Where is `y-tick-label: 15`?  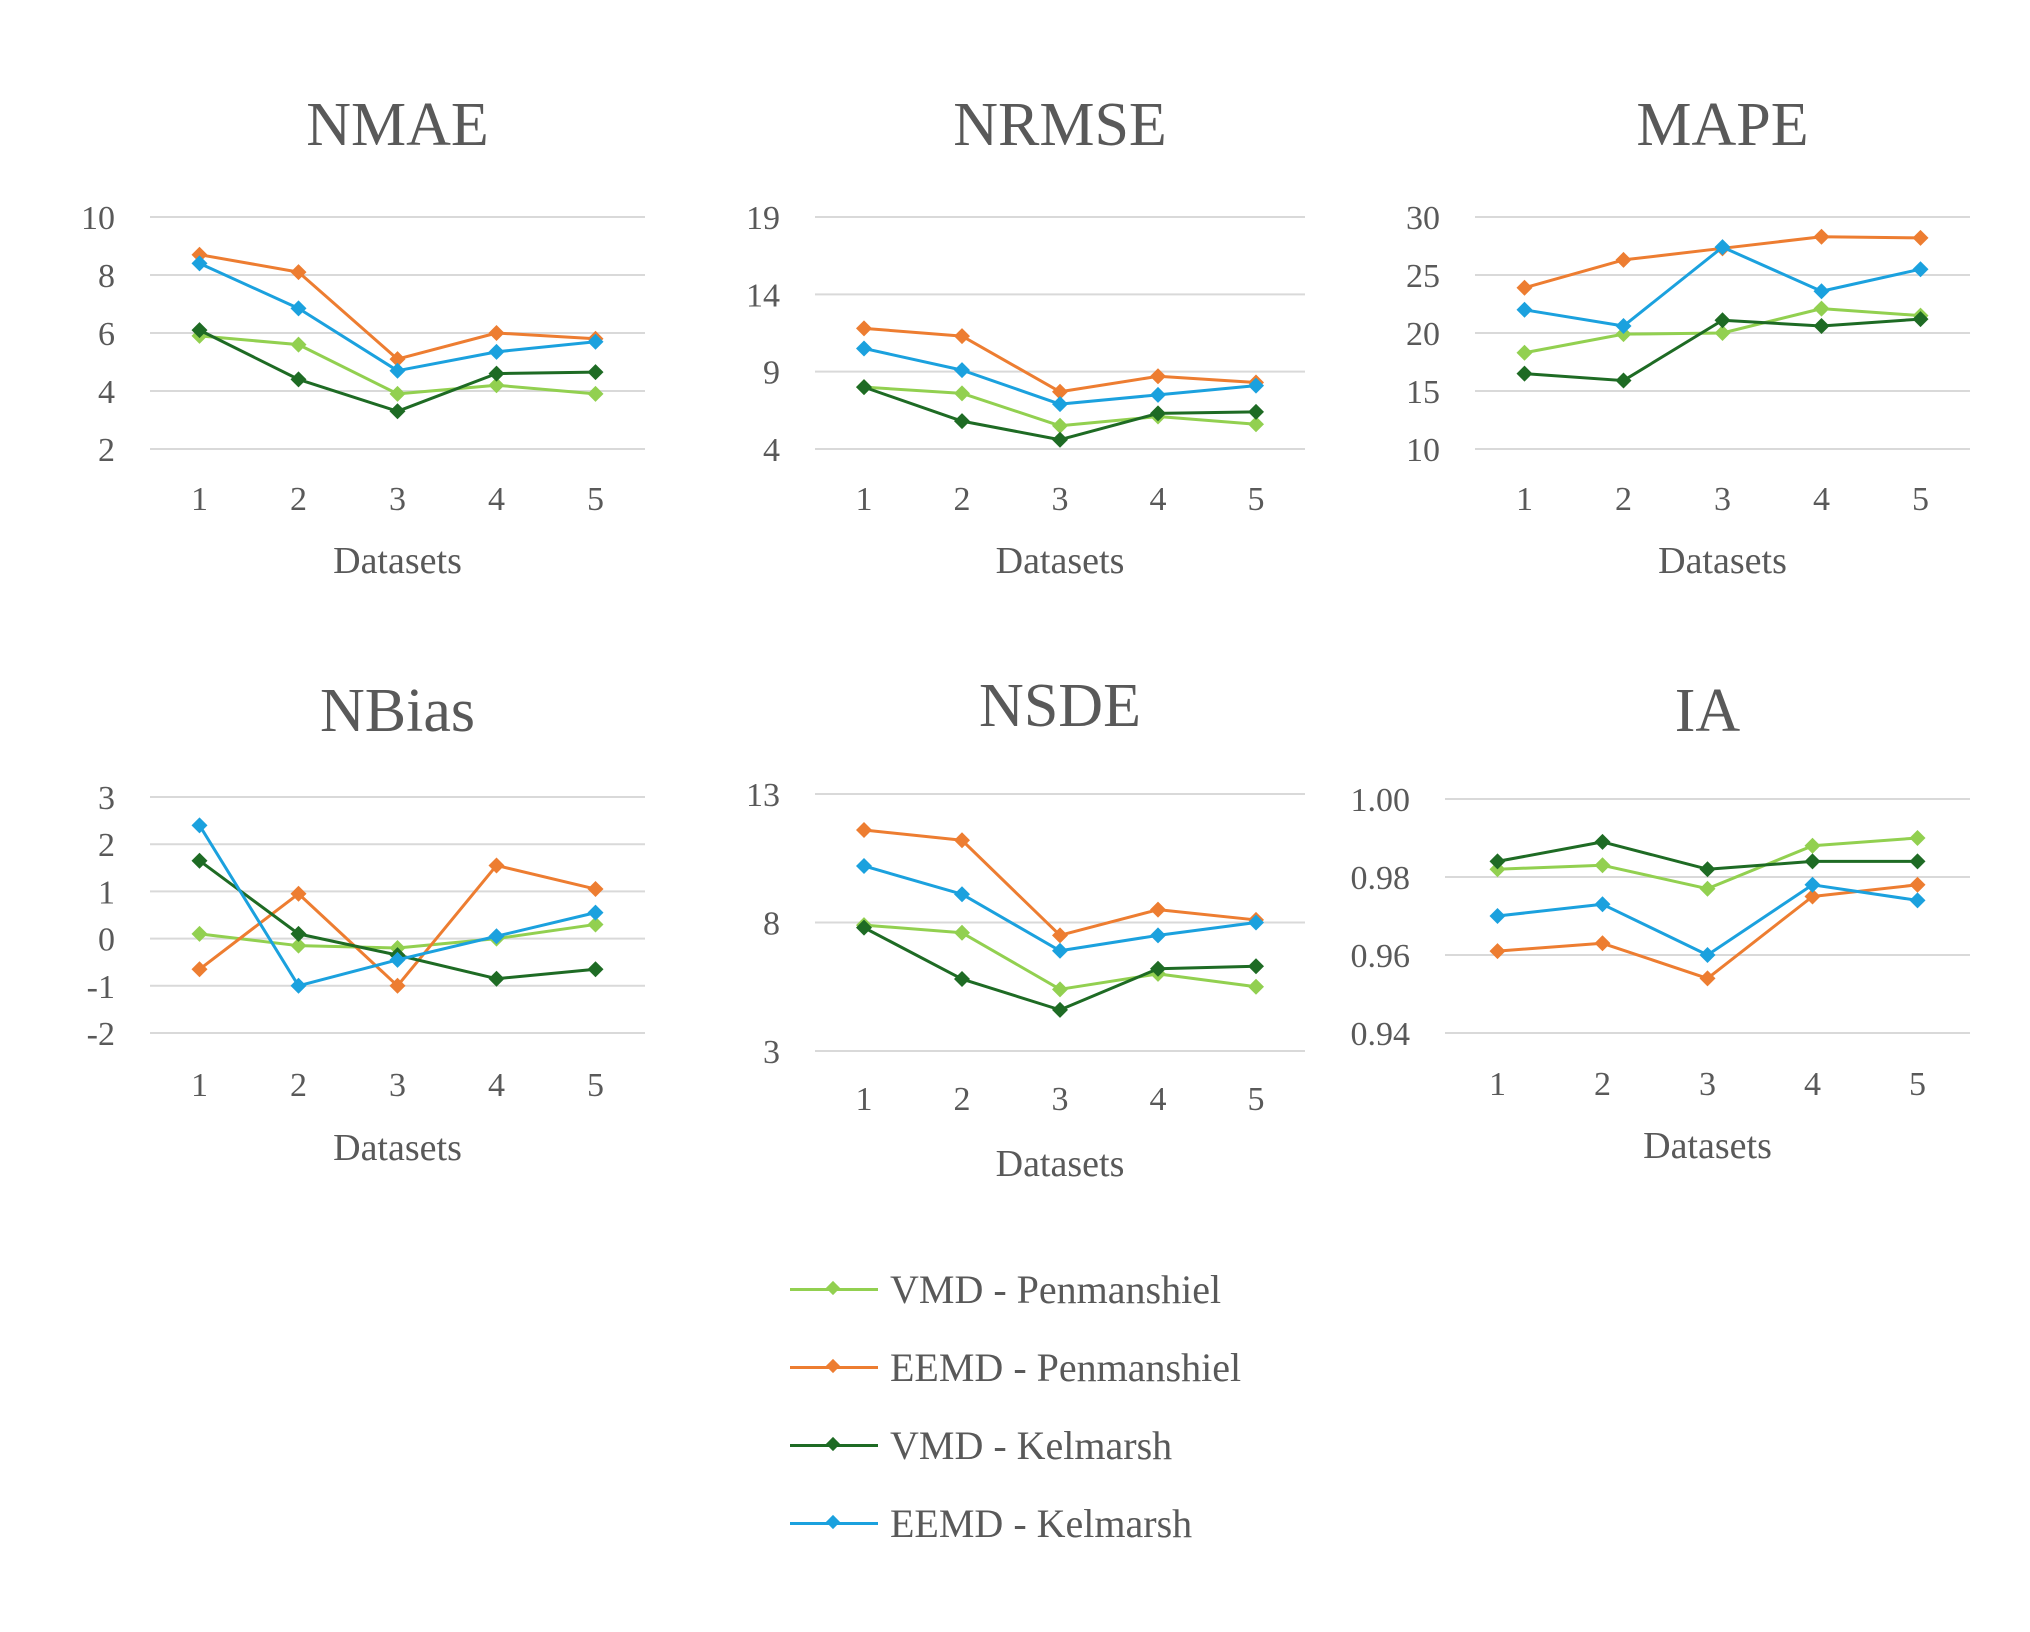 y-tick-label: 15 is located at coordinates (1423, 392).